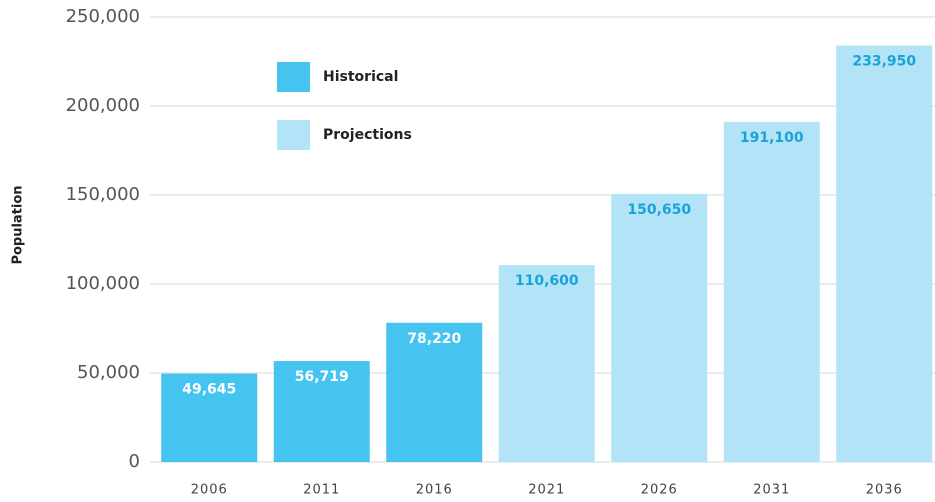 The width and height of the screenshot is (935, 502). Describe the element at coordinates (659, 210) in the screenshot. I see `value-label: 150,650` at that location.